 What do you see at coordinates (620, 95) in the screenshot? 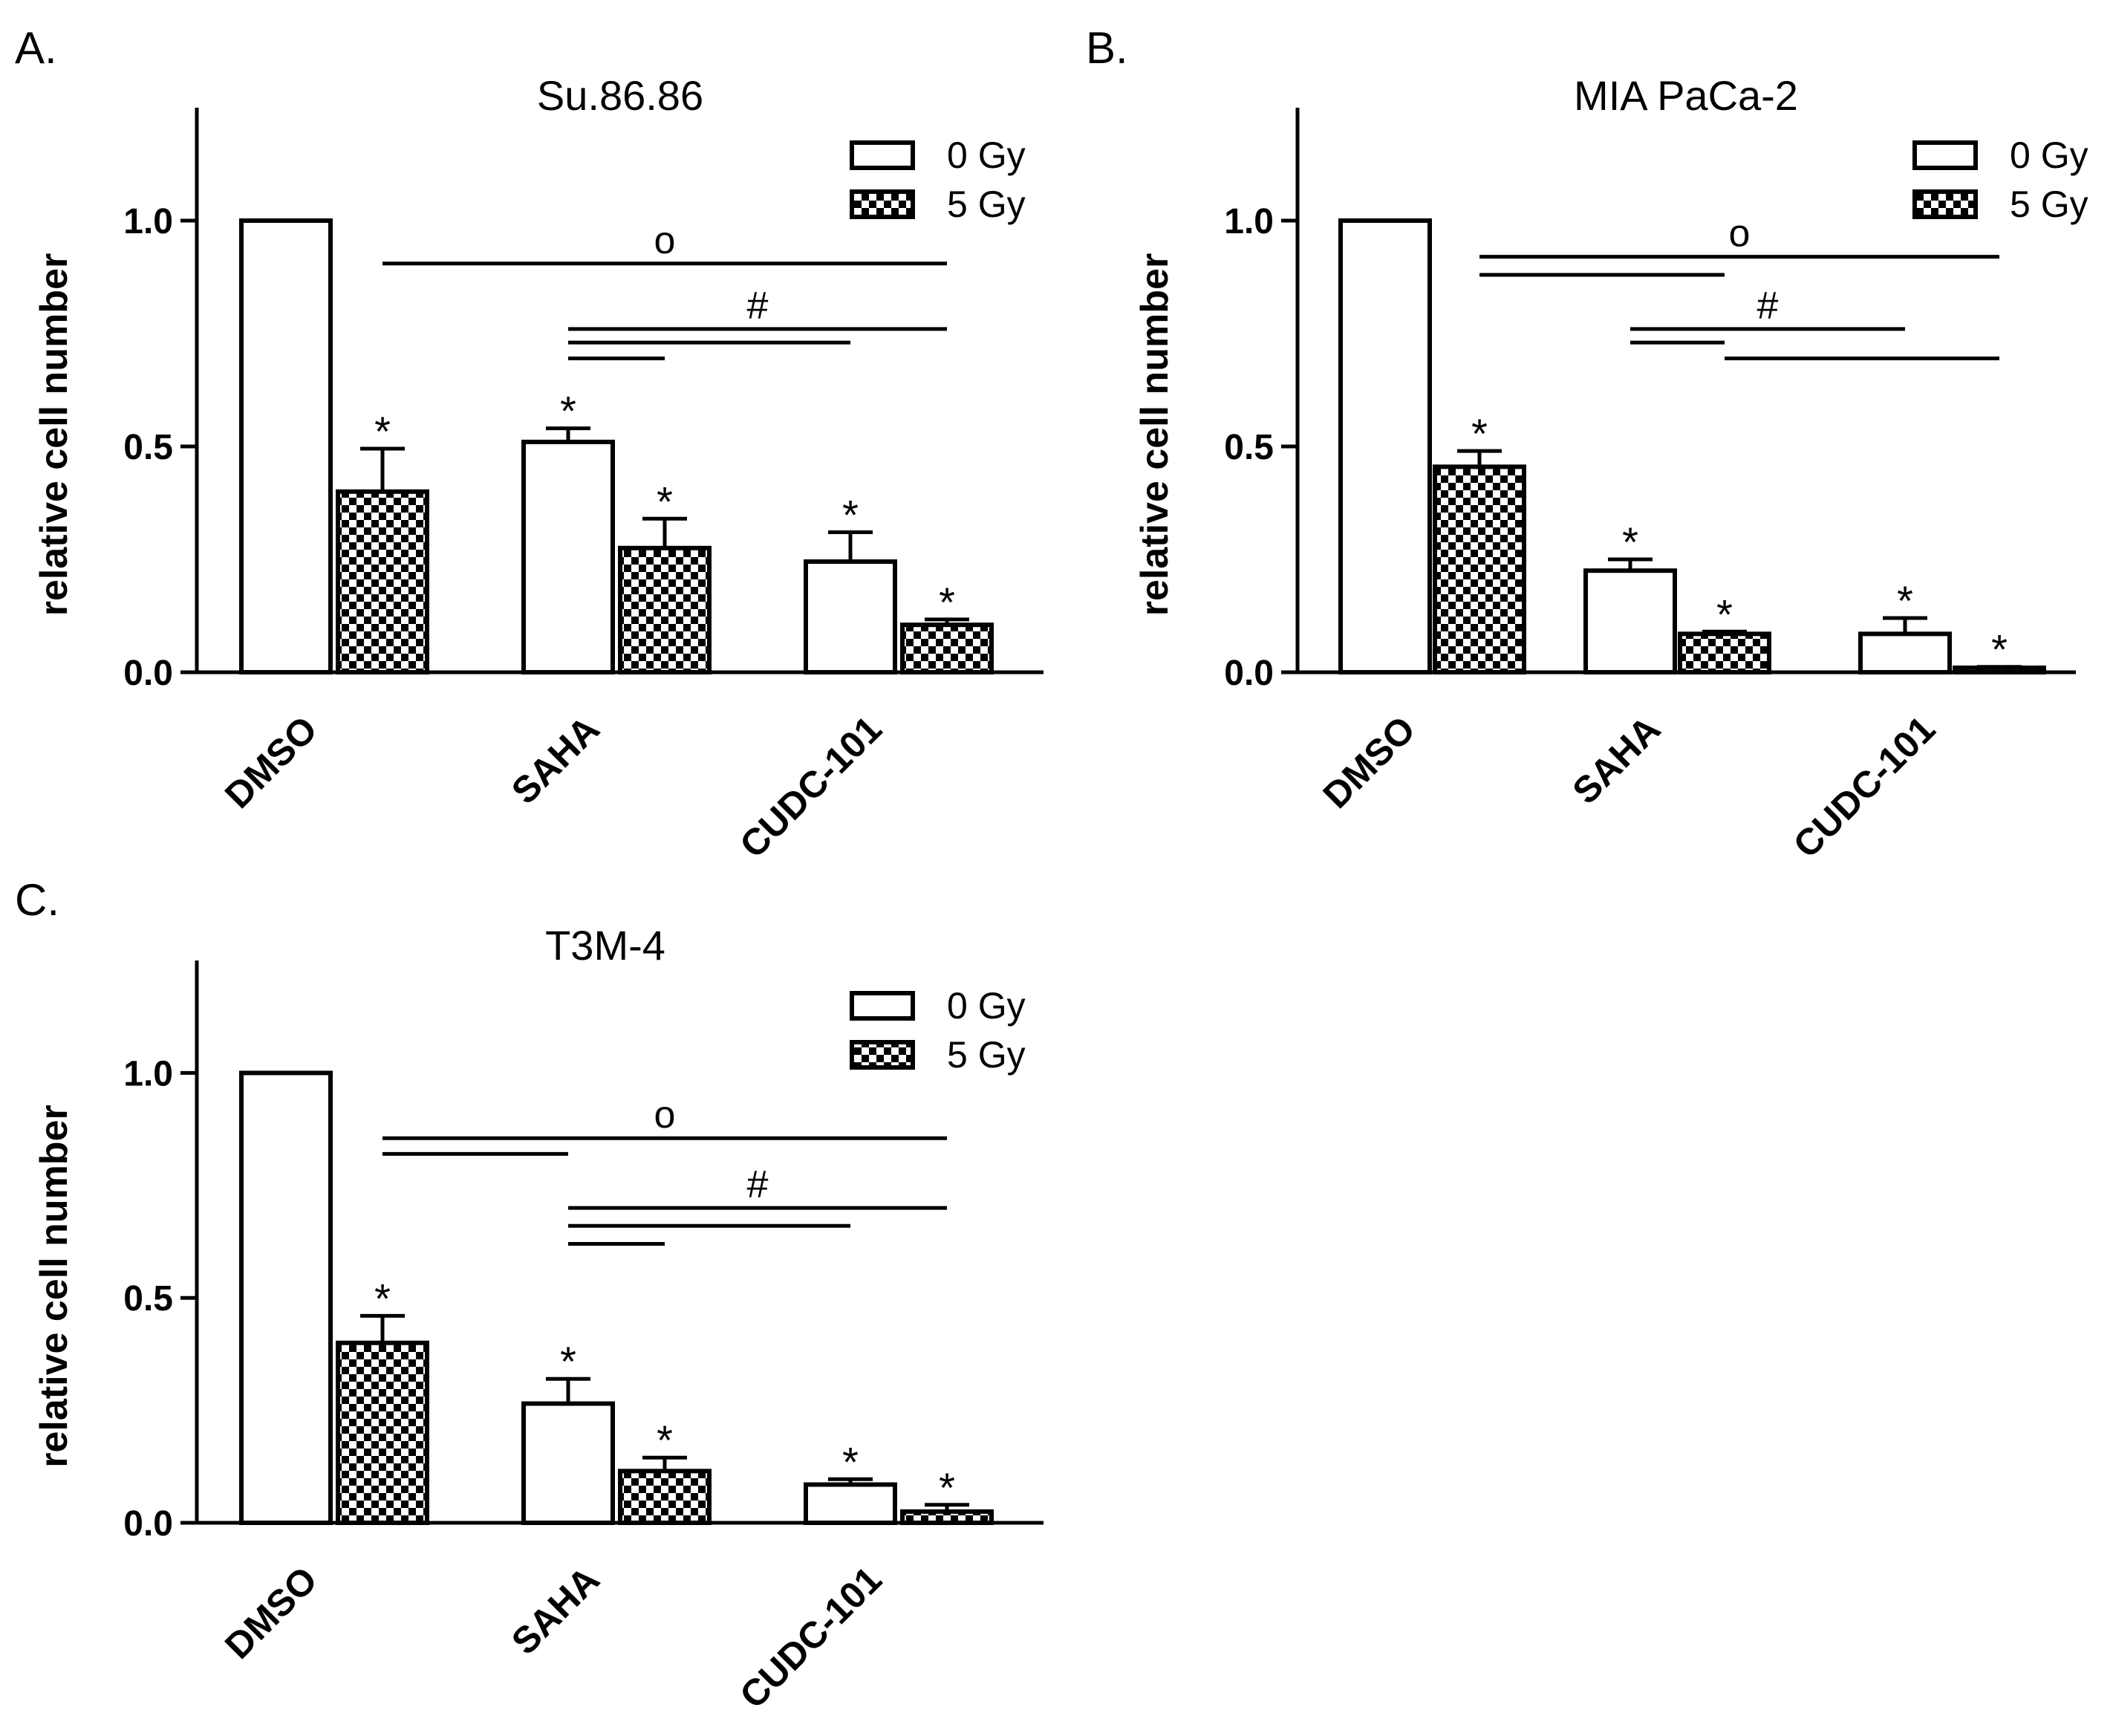
I see `chart-title: Su.86.86` at bounding box center [620, 95].